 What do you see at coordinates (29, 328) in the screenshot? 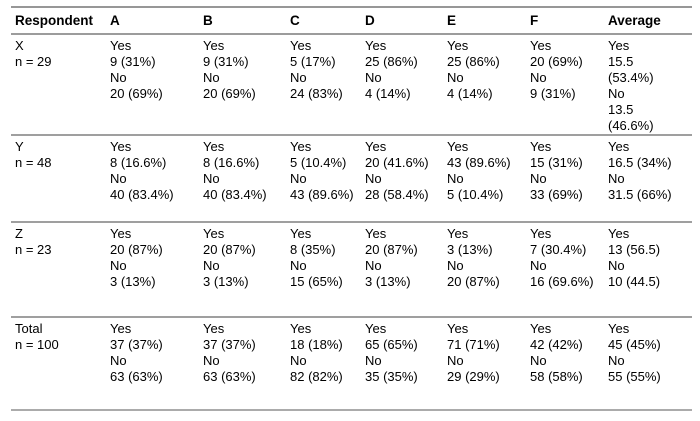
I see `row-label: Total` at bounding box center [29, 328].